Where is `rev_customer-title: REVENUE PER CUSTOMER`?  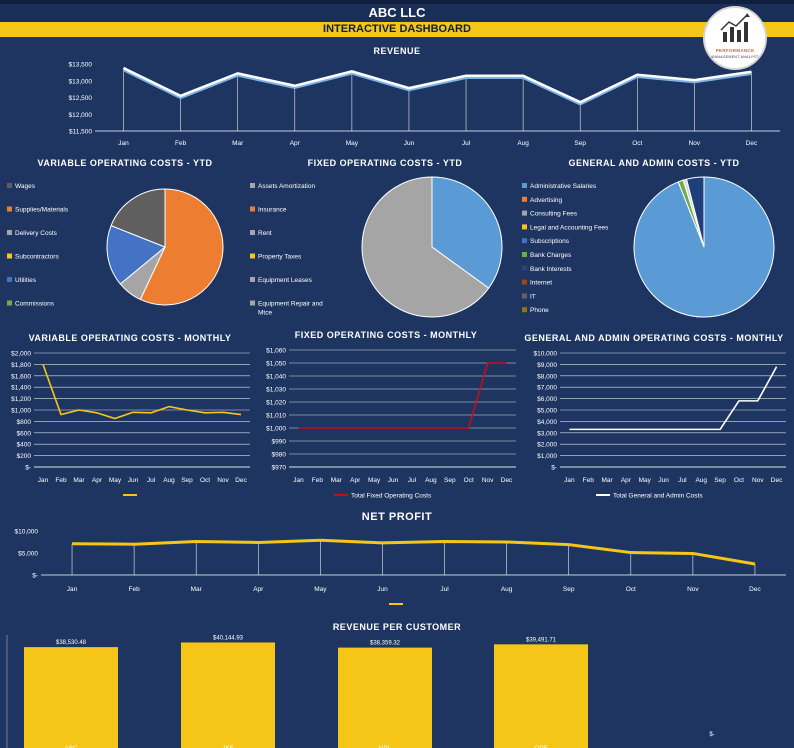 rev_customer-title: REVENUE PER CUSTOMER is located at coordinates (397, 627).